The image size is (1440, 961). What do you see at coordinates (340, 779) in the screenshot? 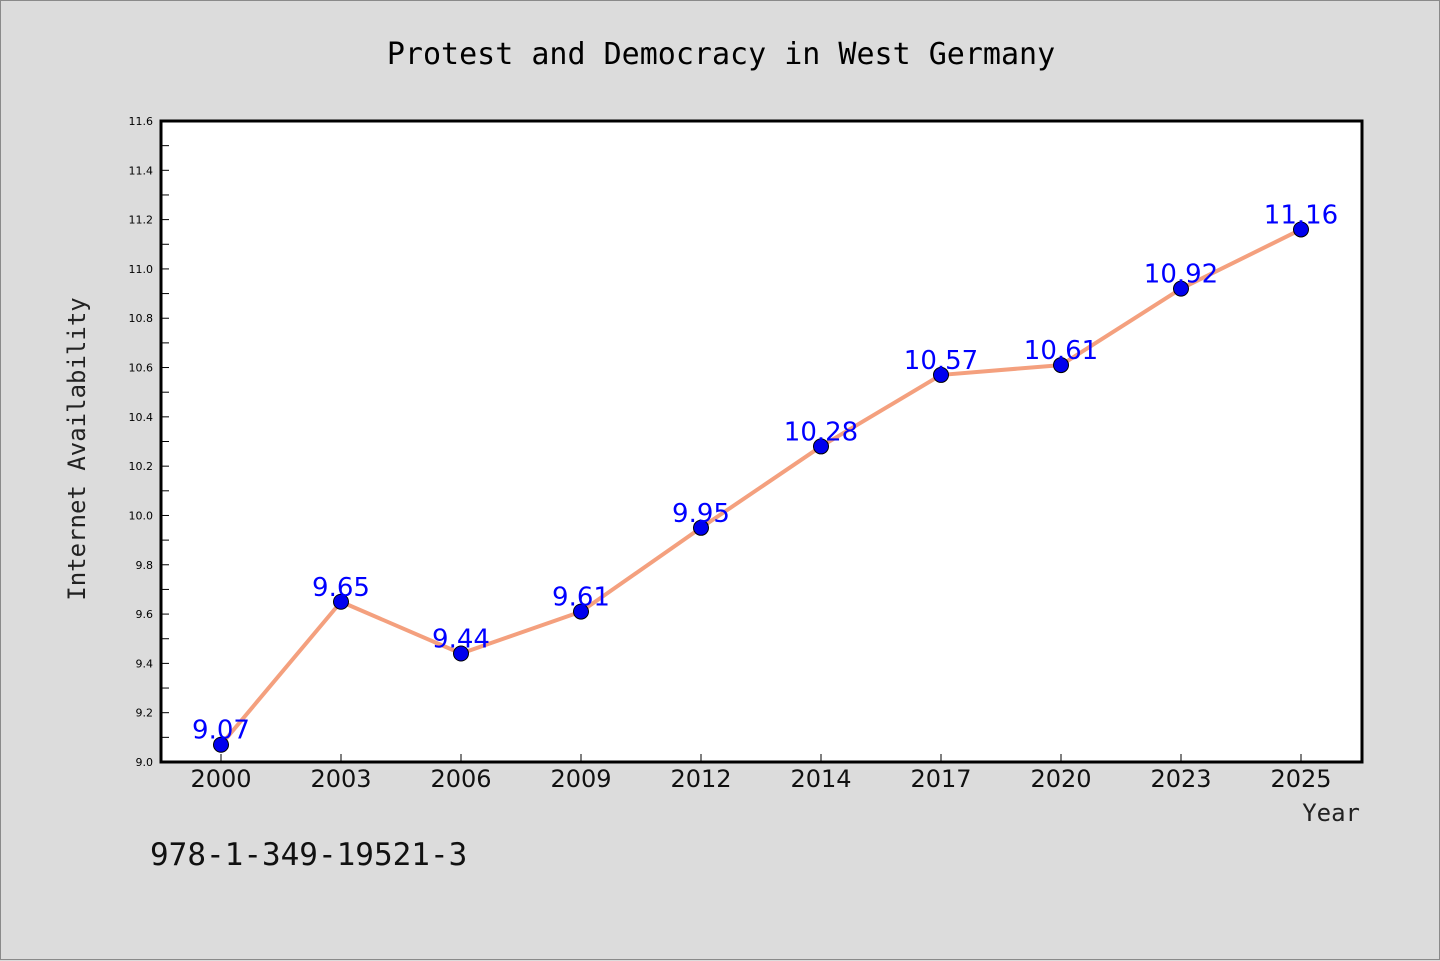
I see `x-tick-label: 2003` at bounding box center [340, 779].